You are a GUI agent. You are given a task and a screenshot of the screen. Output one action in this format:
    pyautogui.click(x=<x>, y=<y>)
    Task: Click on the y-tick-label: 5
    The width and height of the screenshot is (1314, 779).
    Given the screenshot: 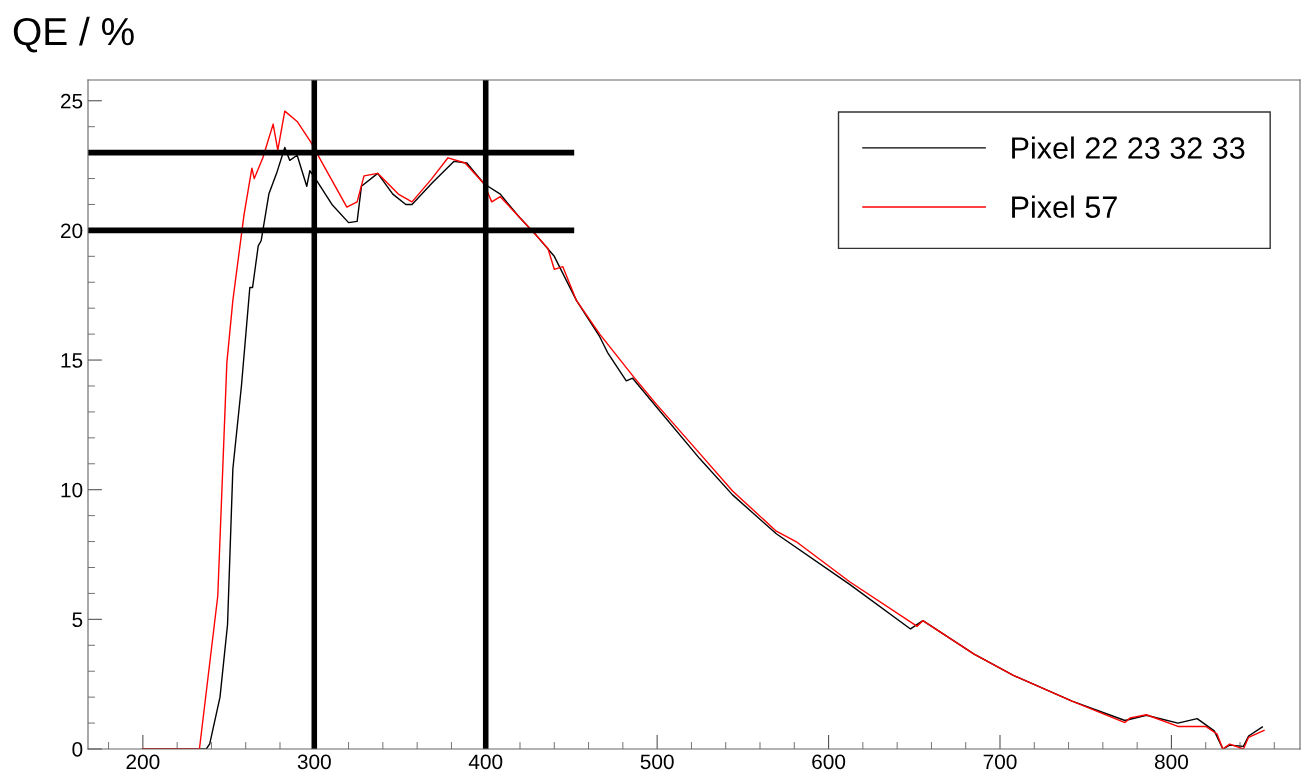 What is the action you would take?
    pyautogui.click(x=77, y=620)
    